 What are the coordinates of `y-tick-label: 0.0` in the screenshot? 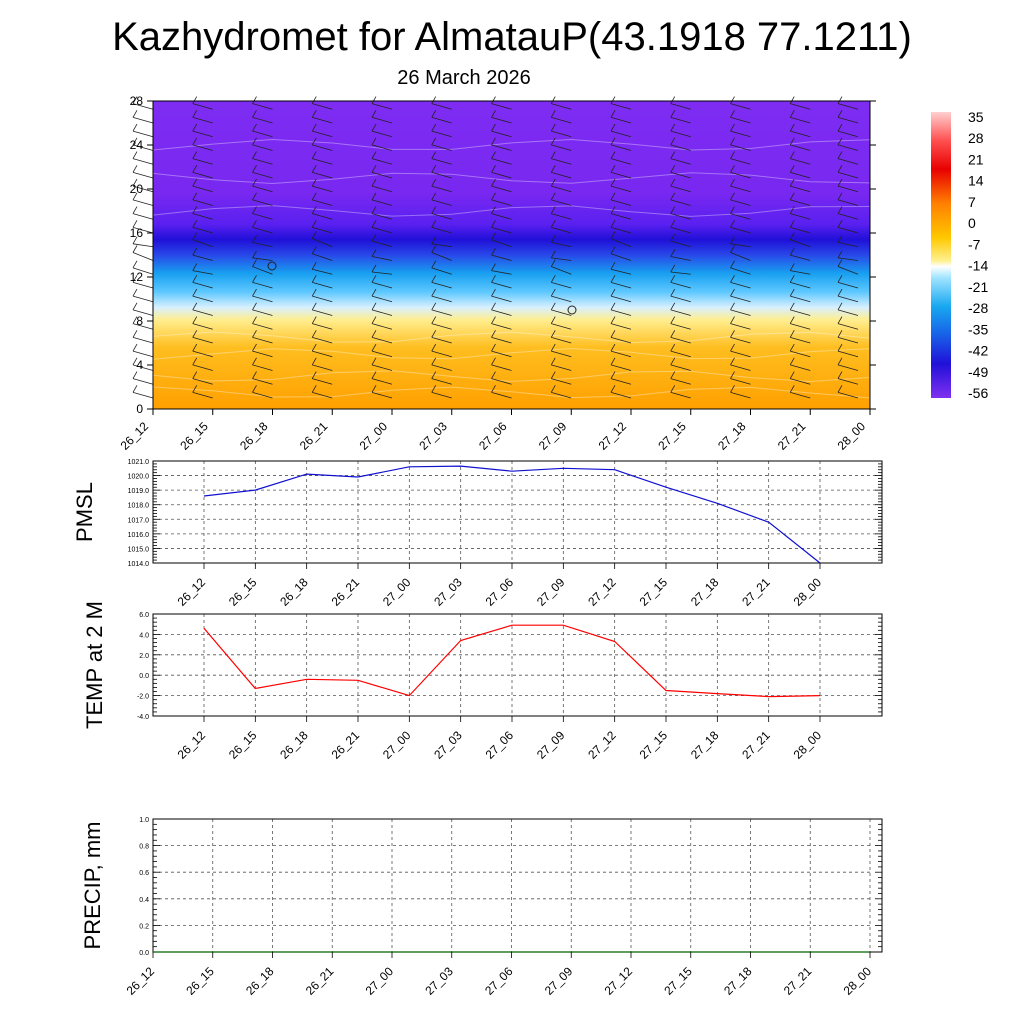 It's located at (144, 676).